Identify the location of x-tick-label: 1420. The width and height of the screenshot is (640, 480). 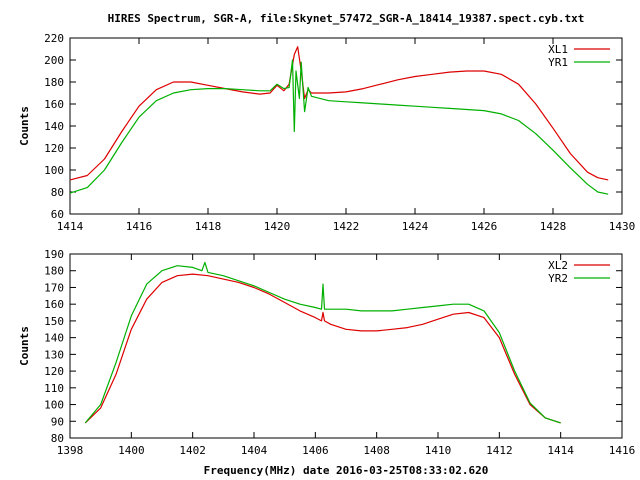
(277, 226).